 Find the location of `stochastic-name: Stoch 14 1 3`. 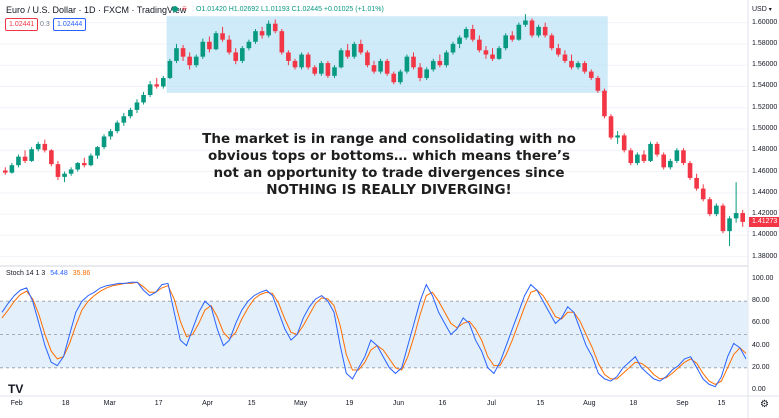

stochastic-name: Stoch 14 1 3 is located at coordinates (26, 273).